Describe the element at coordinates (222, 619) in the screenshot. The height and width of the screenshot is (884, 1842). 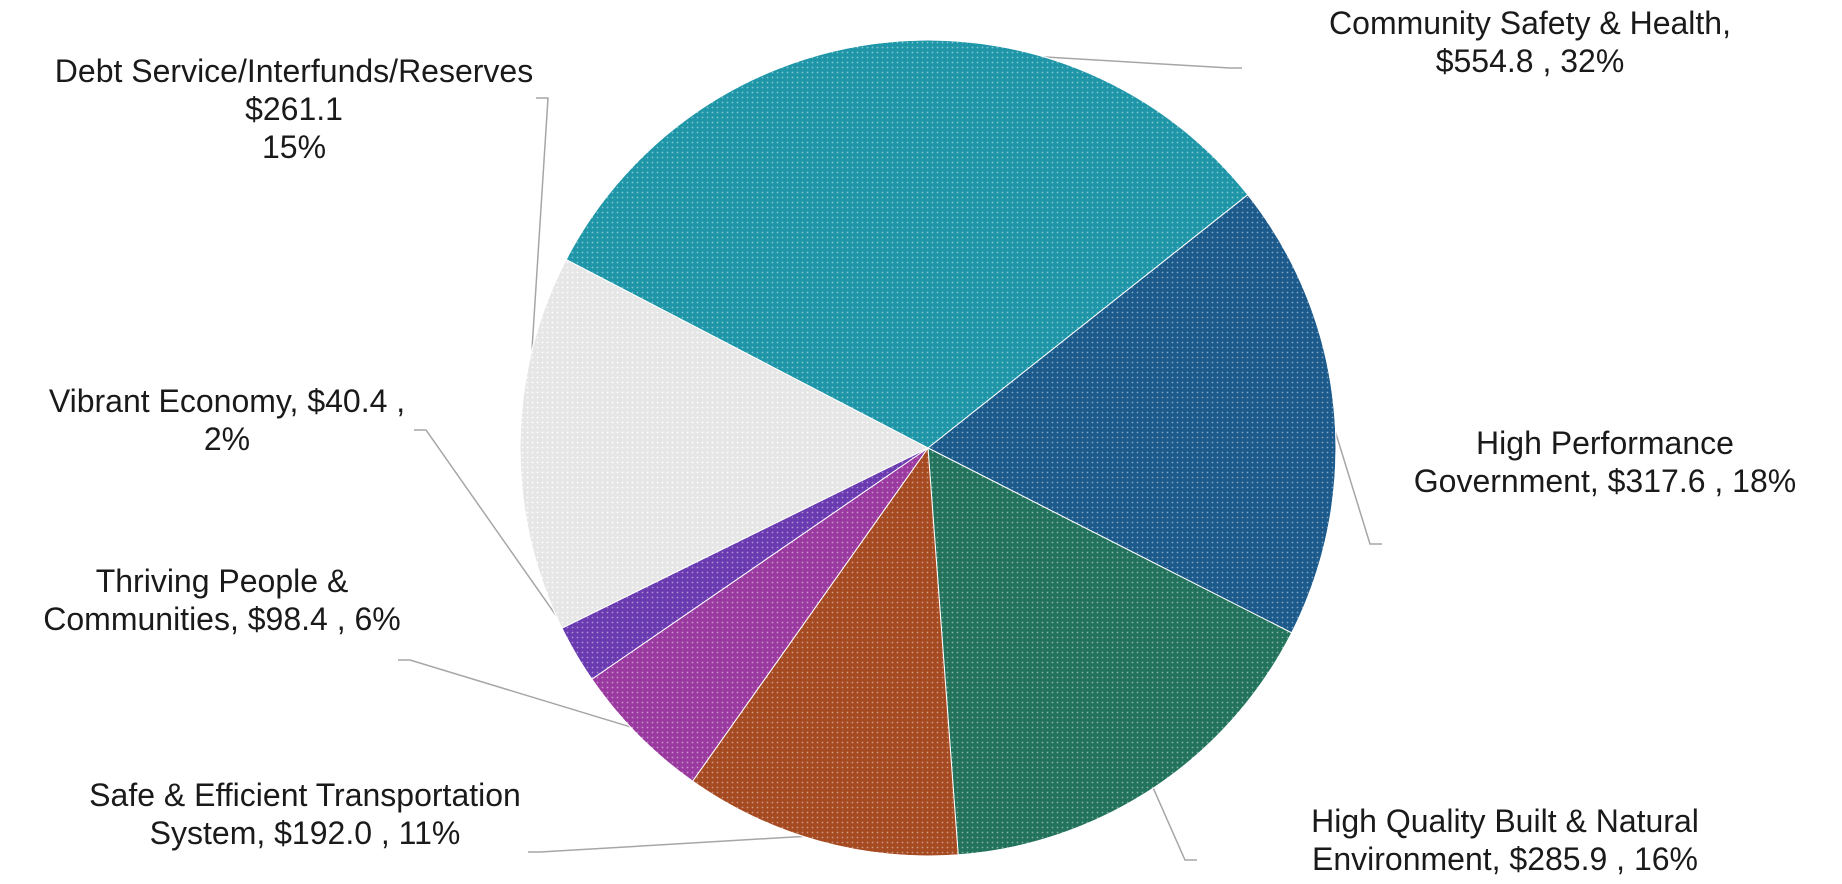
I see `data-label-line: Communities, $98.4 , 6%` at that location.